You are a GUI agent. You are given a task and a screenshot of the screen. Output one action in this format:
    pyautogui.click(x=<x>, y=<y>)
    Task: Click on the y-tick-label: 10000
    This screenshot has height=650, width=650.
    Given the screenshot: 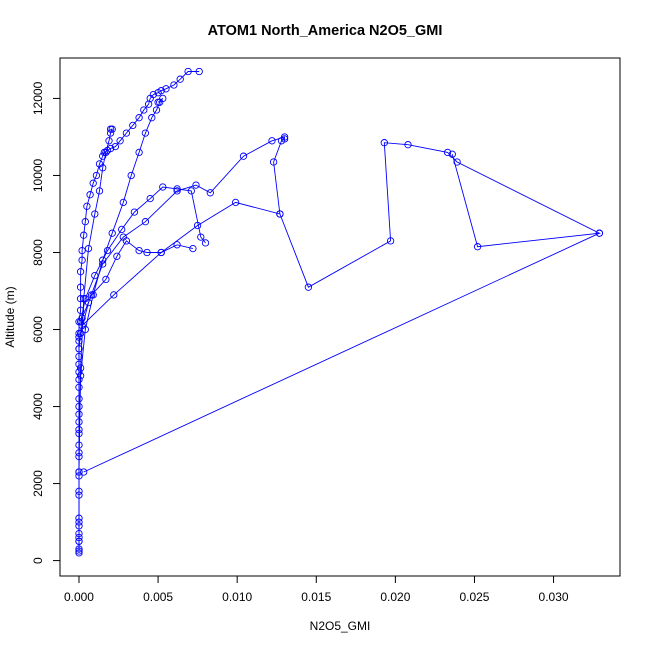 What is the action you would take?
    pyautogui.click(x=38, y=175)
    